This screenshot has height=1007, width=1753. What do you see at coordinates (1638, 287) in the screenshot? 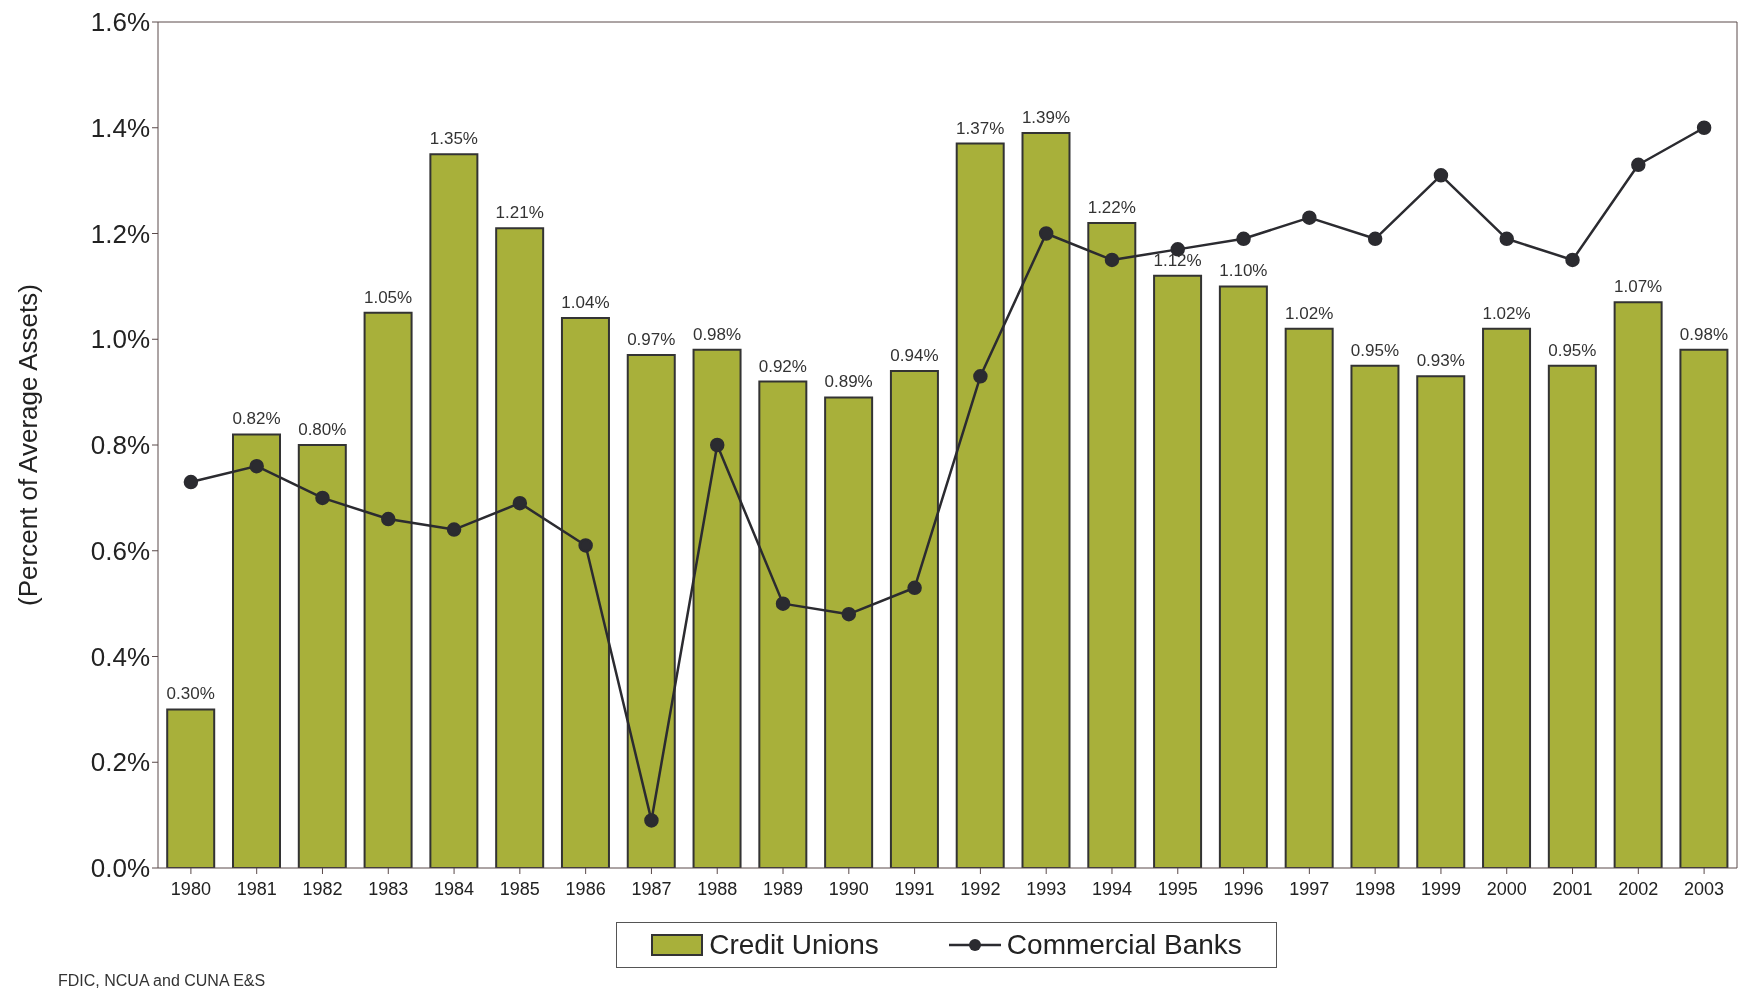
I see `data-label: 1.07%` at bounding box center [1638, 287].